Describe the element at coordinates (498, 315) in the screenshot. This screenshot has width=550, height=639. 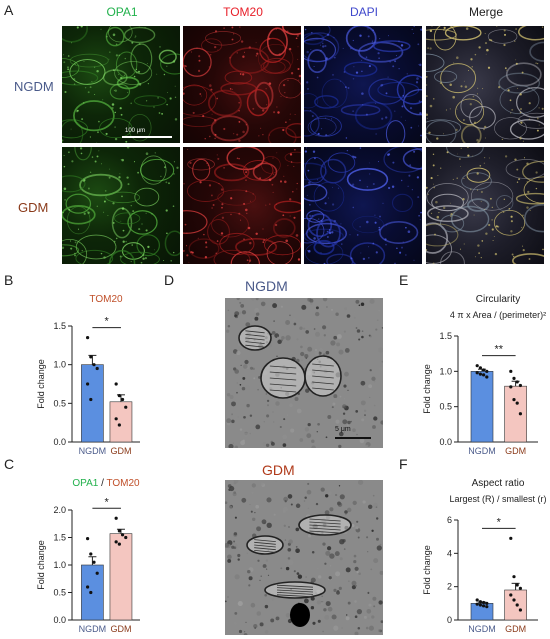
I see `chart-subtitle: 4 π x Area / (perimeter)²` at that location.